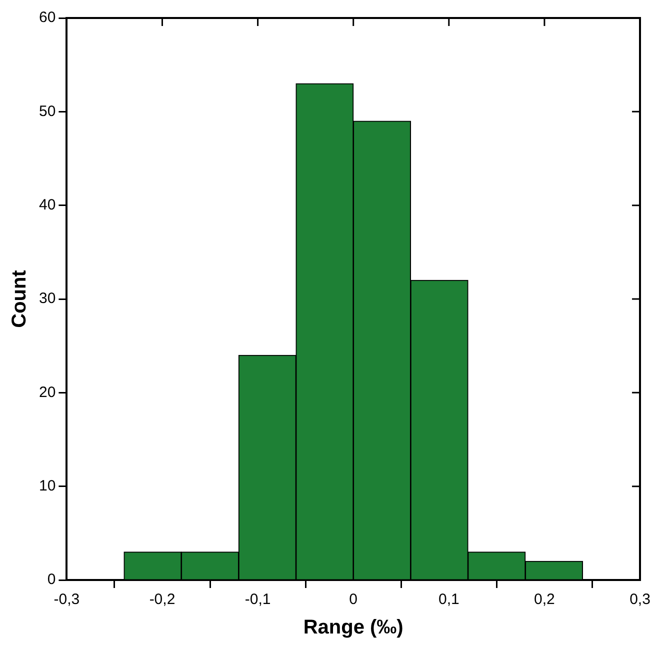 The width and height of the screenshot is (656, 648). I want to click on x-tick-label: 0, so click(353, 599).